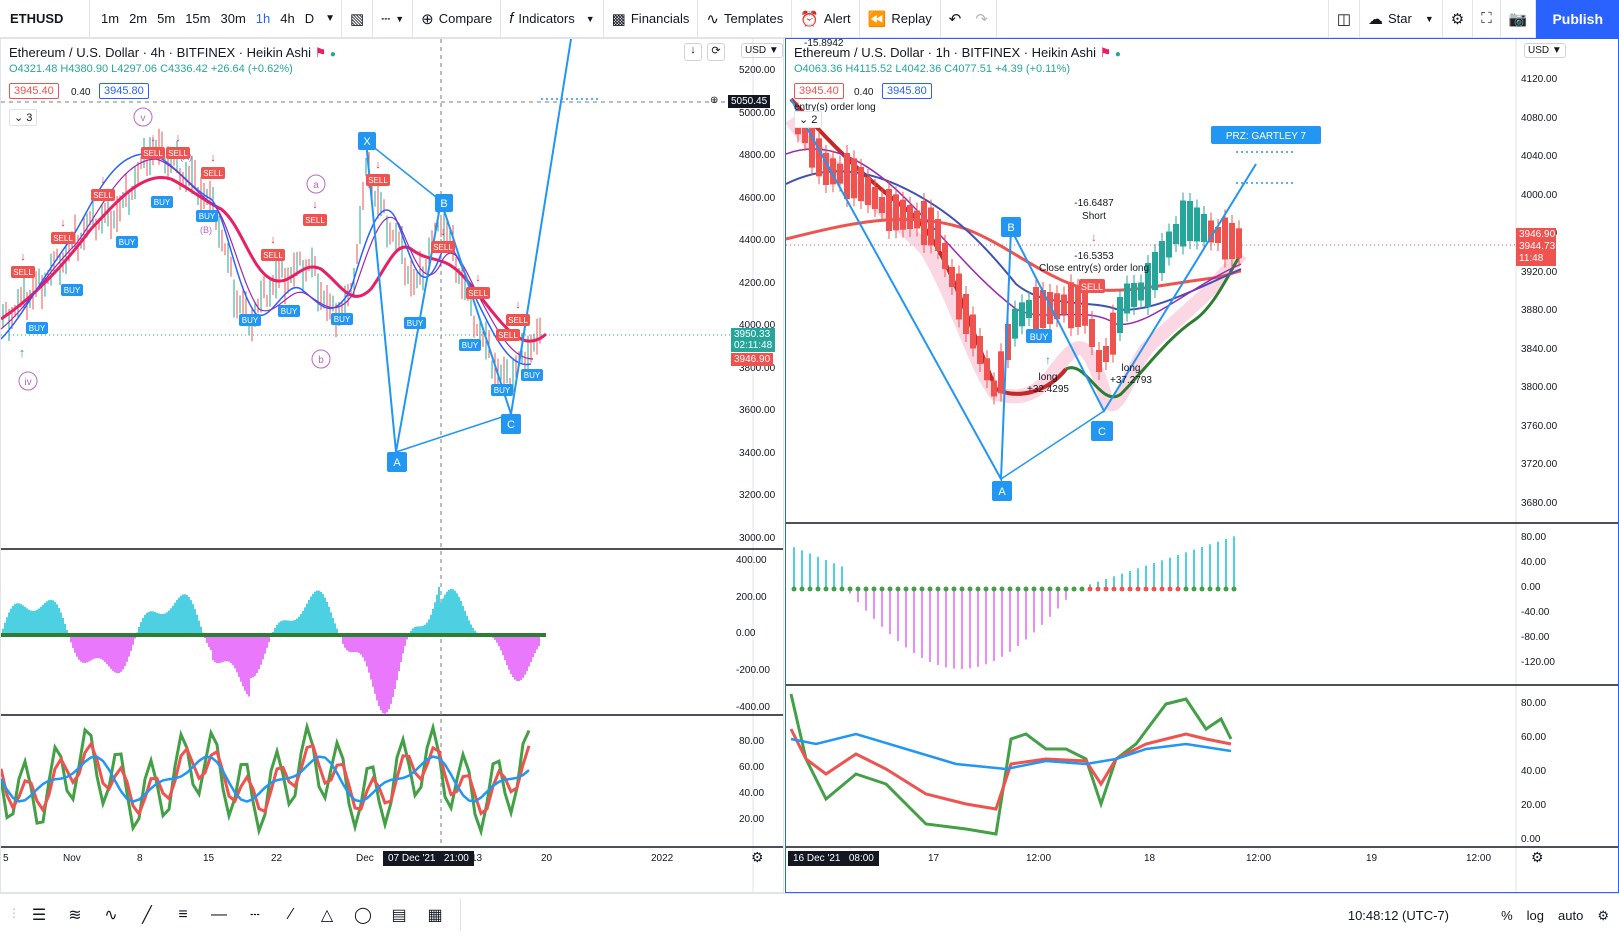 This screenshot has height=936, width=1619. What do you see at coordinates (1535, 915) in the screenshot?
I see `log-scale-toggle: log` at bounding box center [1535, 915].